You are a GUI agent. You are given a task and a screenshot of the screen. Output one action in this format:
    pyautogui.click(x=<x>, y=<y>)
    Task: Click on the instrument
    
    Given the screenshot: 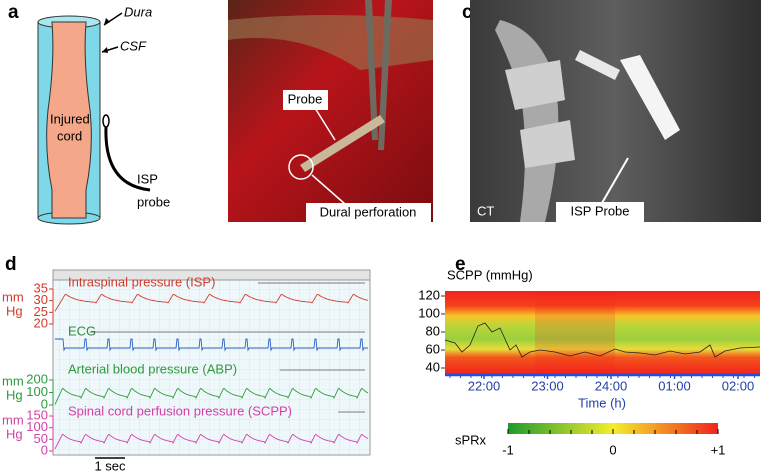 What is the action you would take?
    pyautogui.click(x=378, y=75)
    